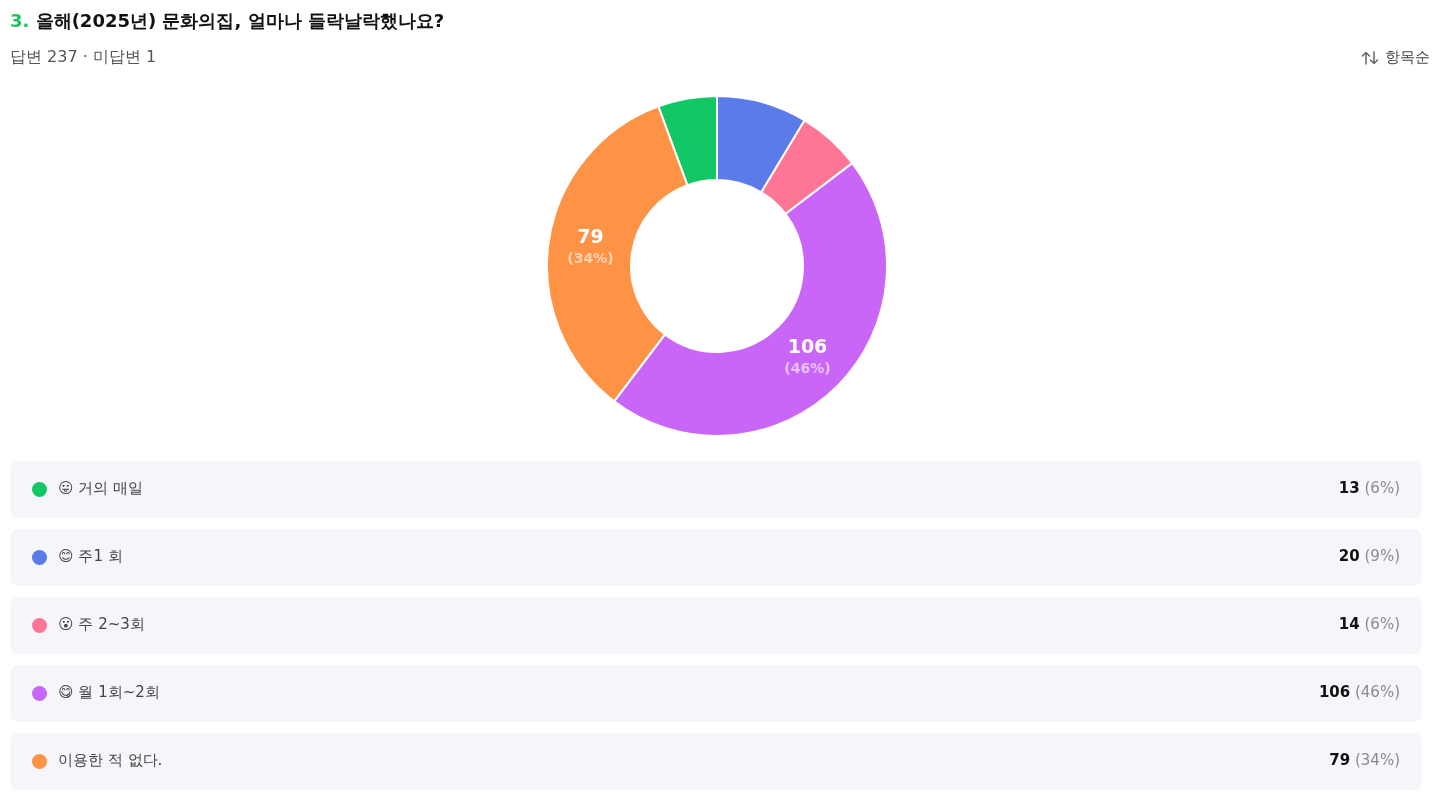 The height and width of the screenshot is (806, 1438). I want to click on chart-title: 3. 올해(2025년) 문화의집, 얼마나 들락날락했나요?, so click(227, 21).